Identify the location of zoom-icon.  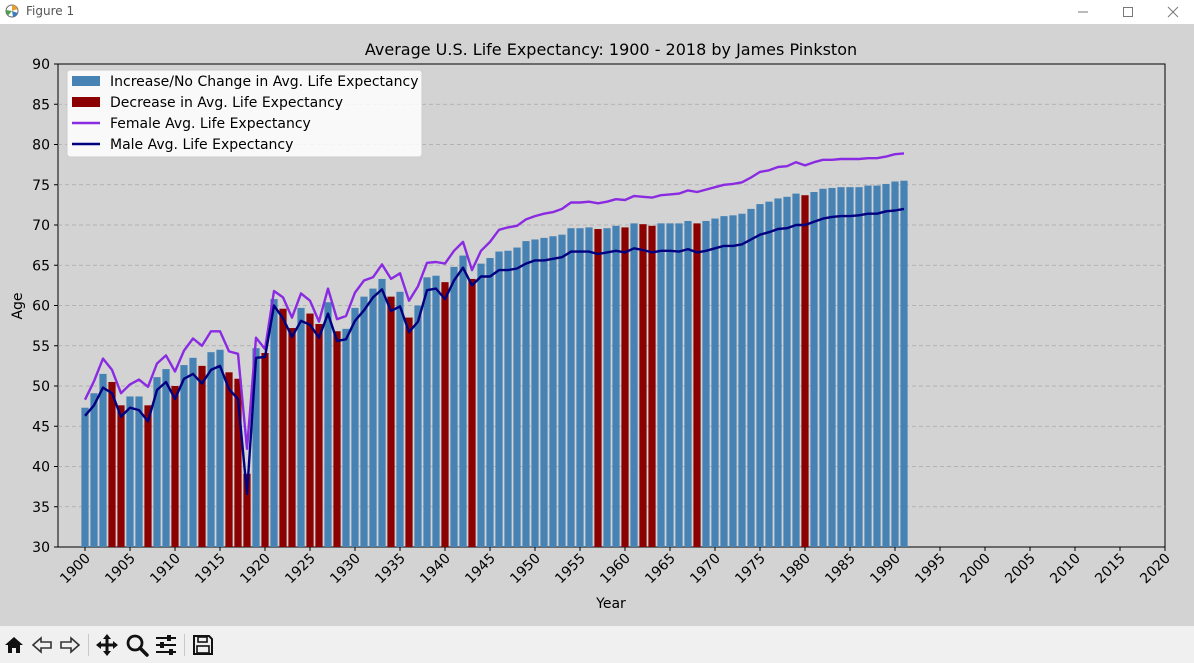
(137, 645).